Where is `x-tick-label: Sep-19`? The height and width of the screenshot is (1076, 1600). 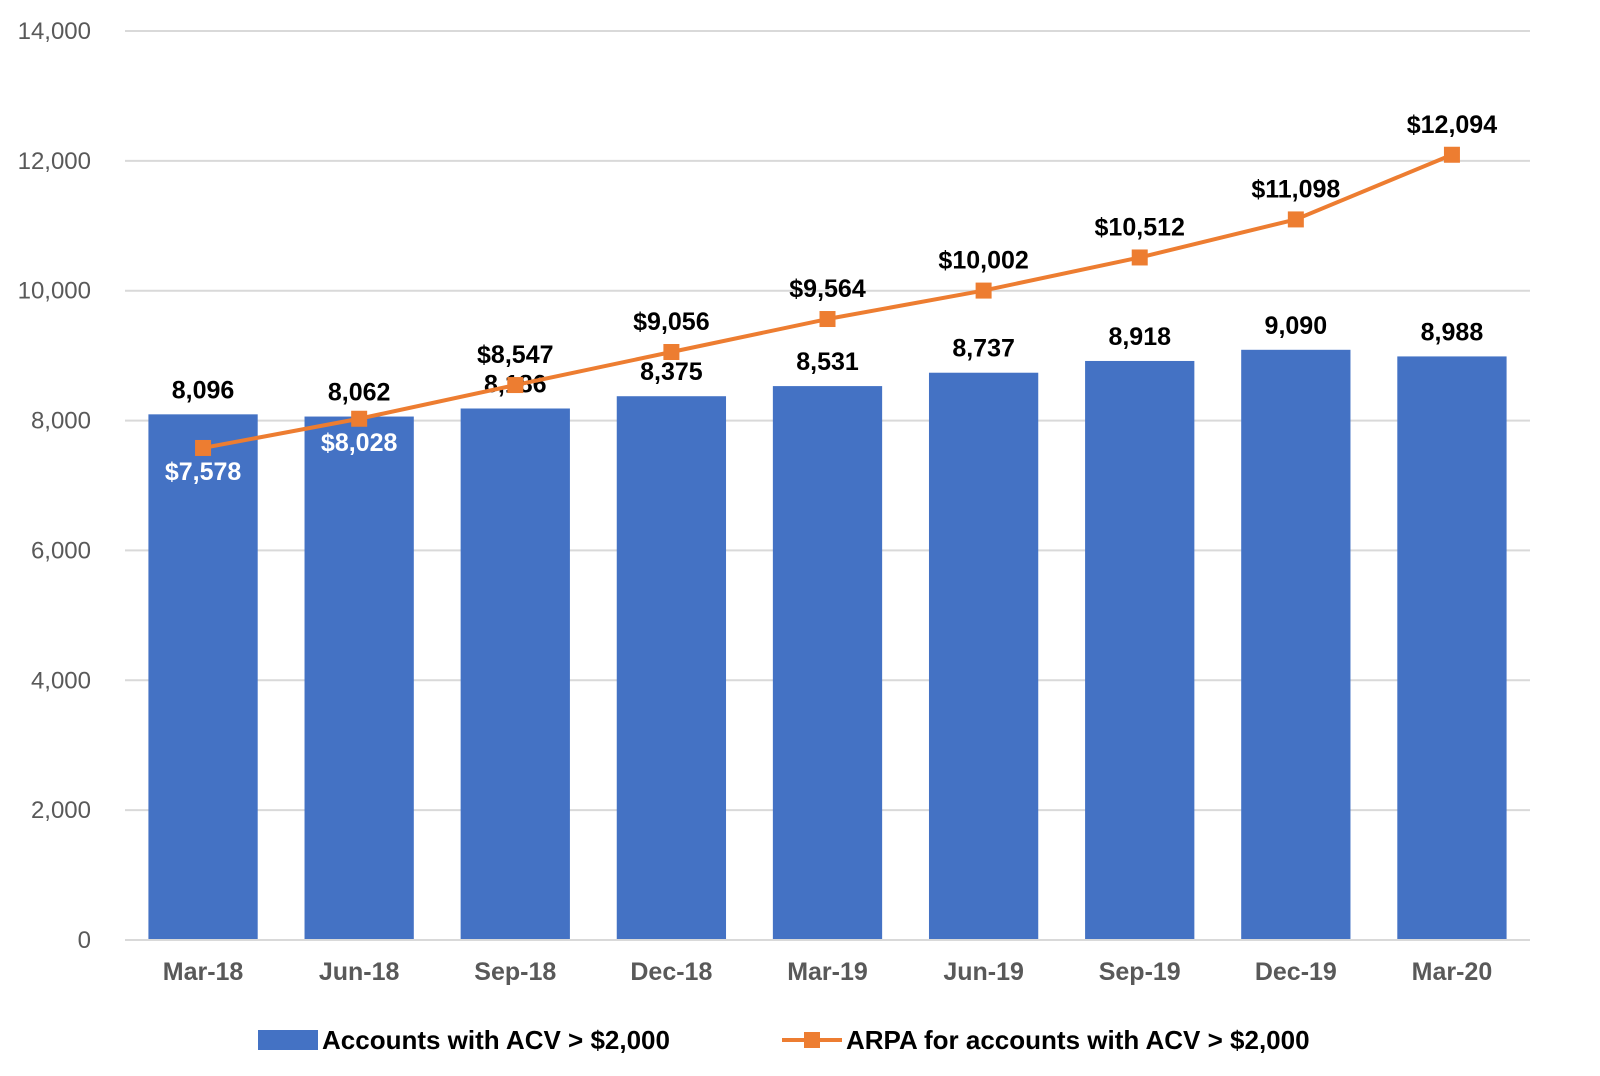 x-tick-label: Sep-19 is located at coordinates (1140, 972).